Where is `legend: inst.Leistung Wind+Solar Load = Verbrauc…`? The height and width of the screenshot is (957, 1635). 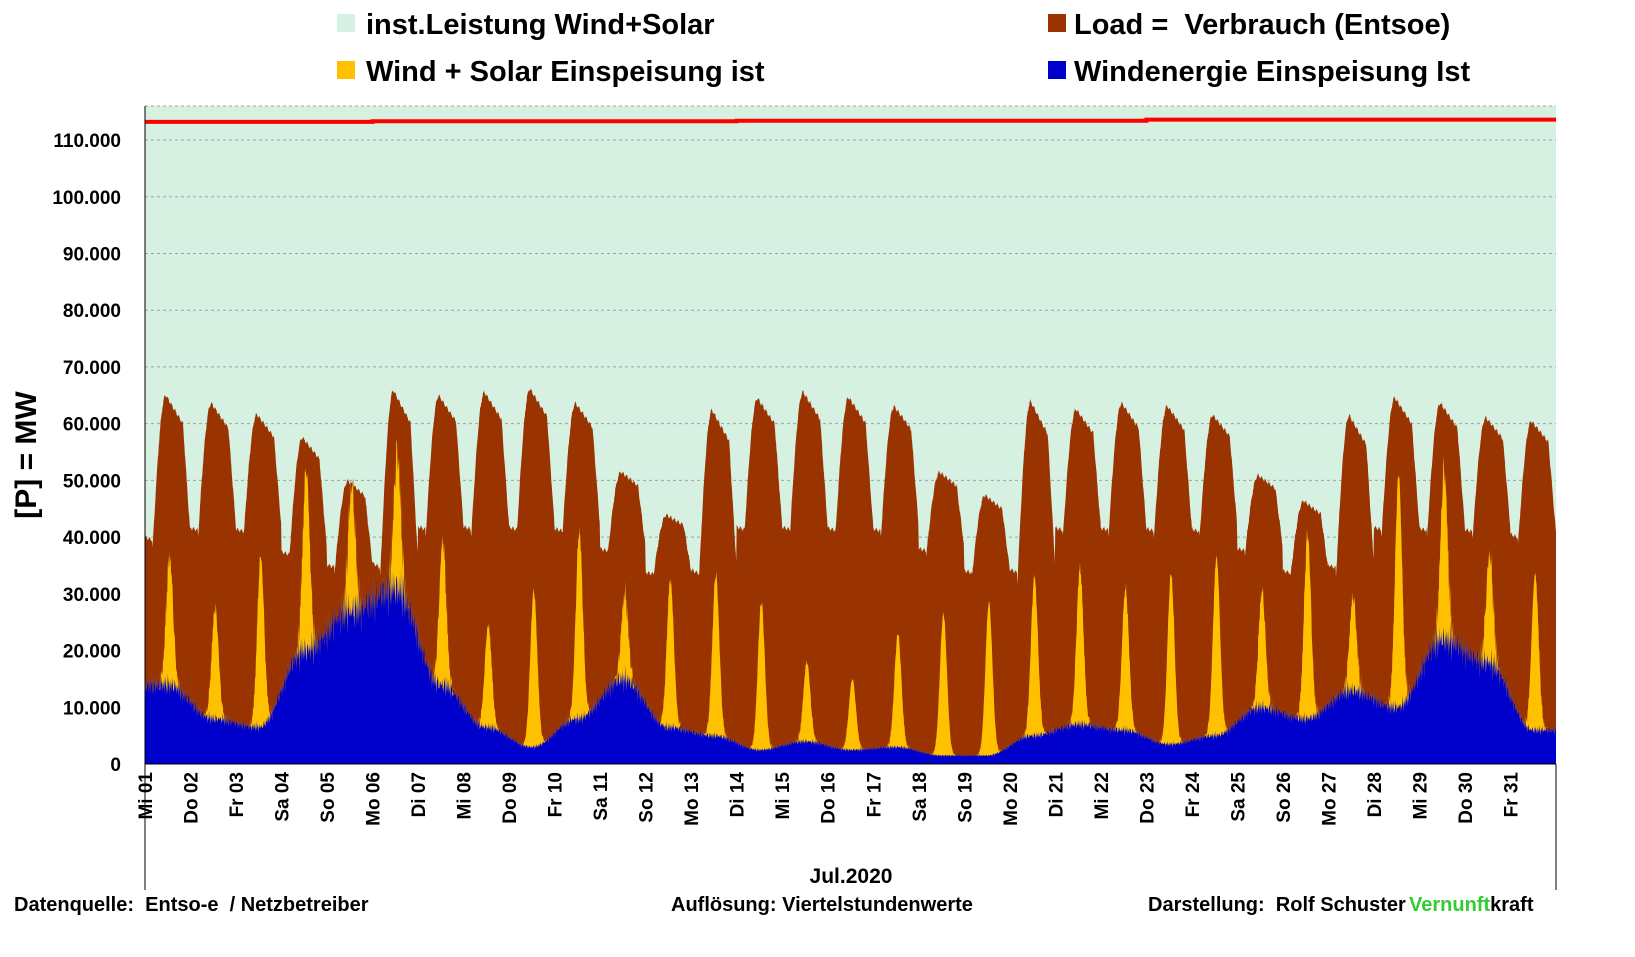
legend: inst.Leistung Wind+Solar Load = Verbrauc… is located at coordinates (903, 48).